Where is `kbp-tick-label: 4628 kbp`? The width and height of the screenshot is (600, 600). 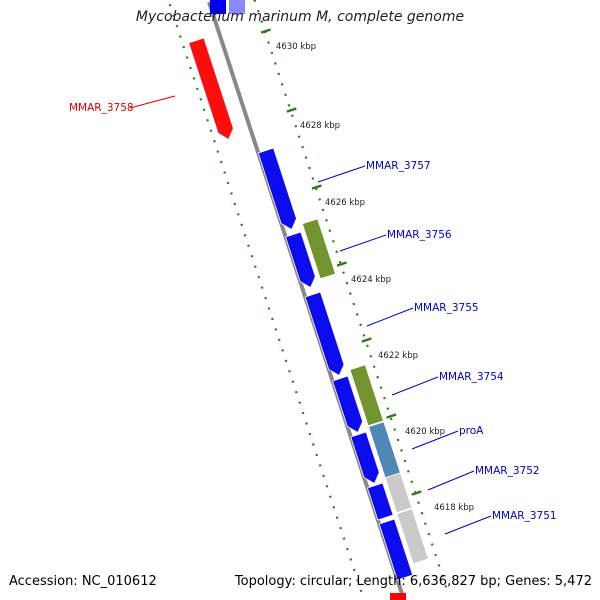 kbp-tick-label: 4628 kbp is located at coordinates (320, 126).